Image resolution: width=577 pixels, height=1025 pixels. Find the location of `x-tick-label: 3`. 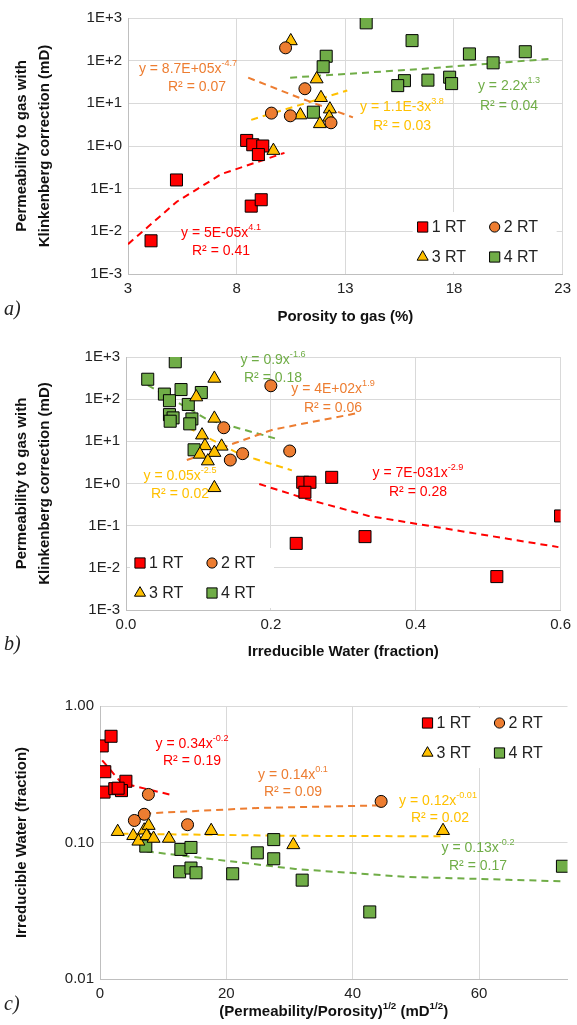

x-tick-label: 3 is located at coordinates (128, 288).